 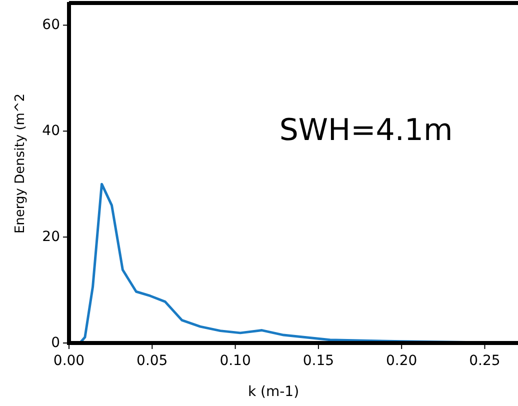 I want to click on x-tick-label: 0.05, so click(x=152, y=361).